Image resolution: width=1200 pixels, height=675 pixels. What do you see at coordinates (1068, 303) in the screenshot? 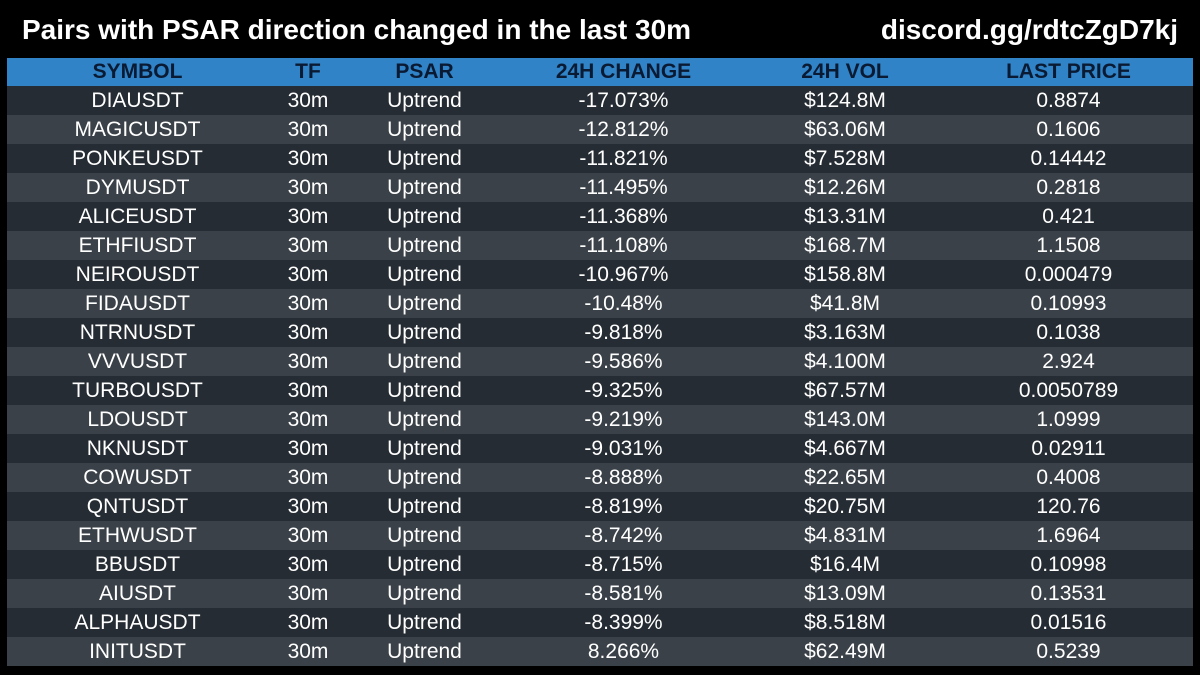
I see `price-cell: 0.10993` at bounding box center [1068, 303].